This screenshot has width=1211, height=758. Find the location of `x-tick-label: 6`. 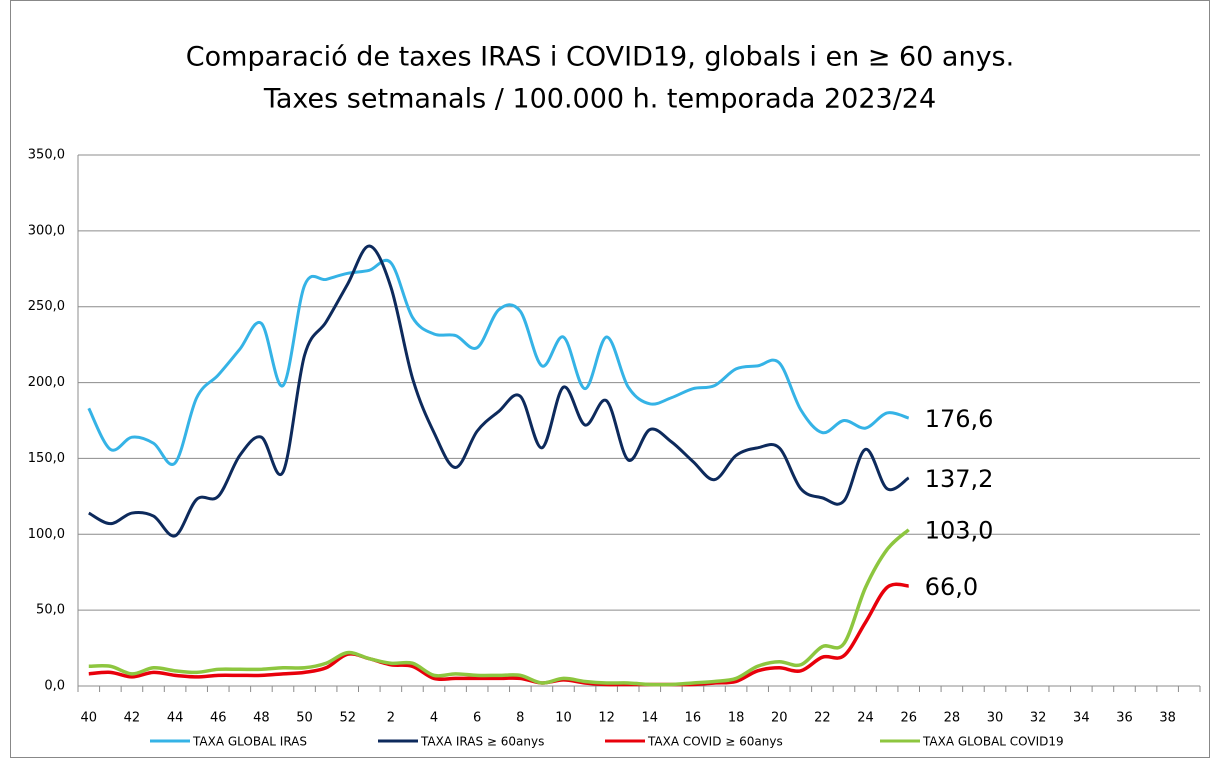

x-tick-label: 6 is located at coordinates (477, 718).